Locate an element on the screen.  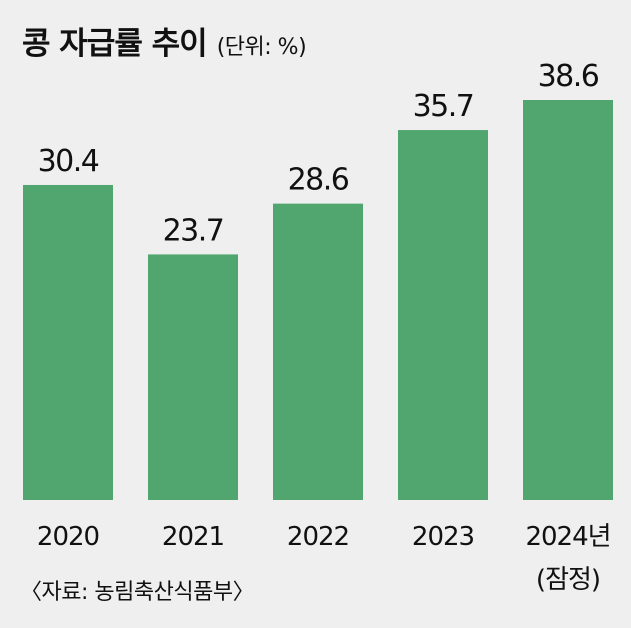
bar-2024년 is located at coordinates (568, 300).